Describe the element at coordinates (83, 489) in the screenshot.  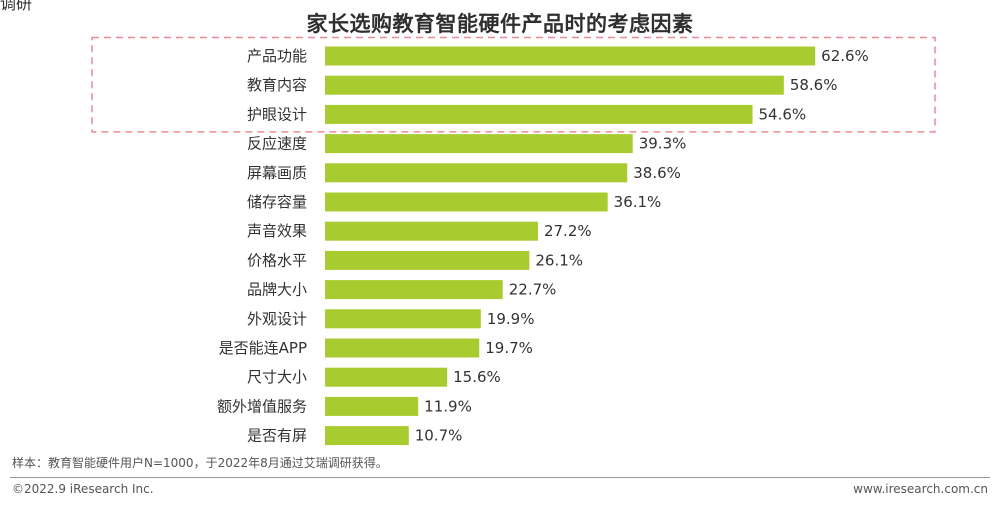
I see `copyright-text: ©2022.9 iResearch Inc.` at that location.